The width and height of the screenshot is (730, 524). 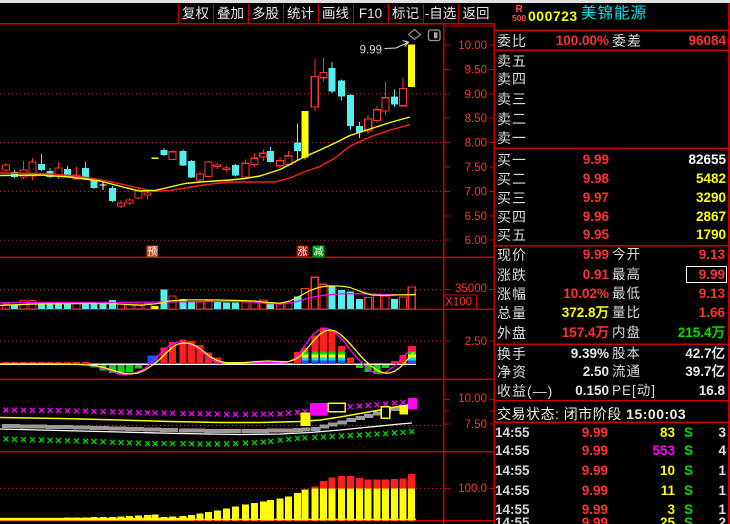 I want to click on svg-text: 预, so click(x=152, y=252).